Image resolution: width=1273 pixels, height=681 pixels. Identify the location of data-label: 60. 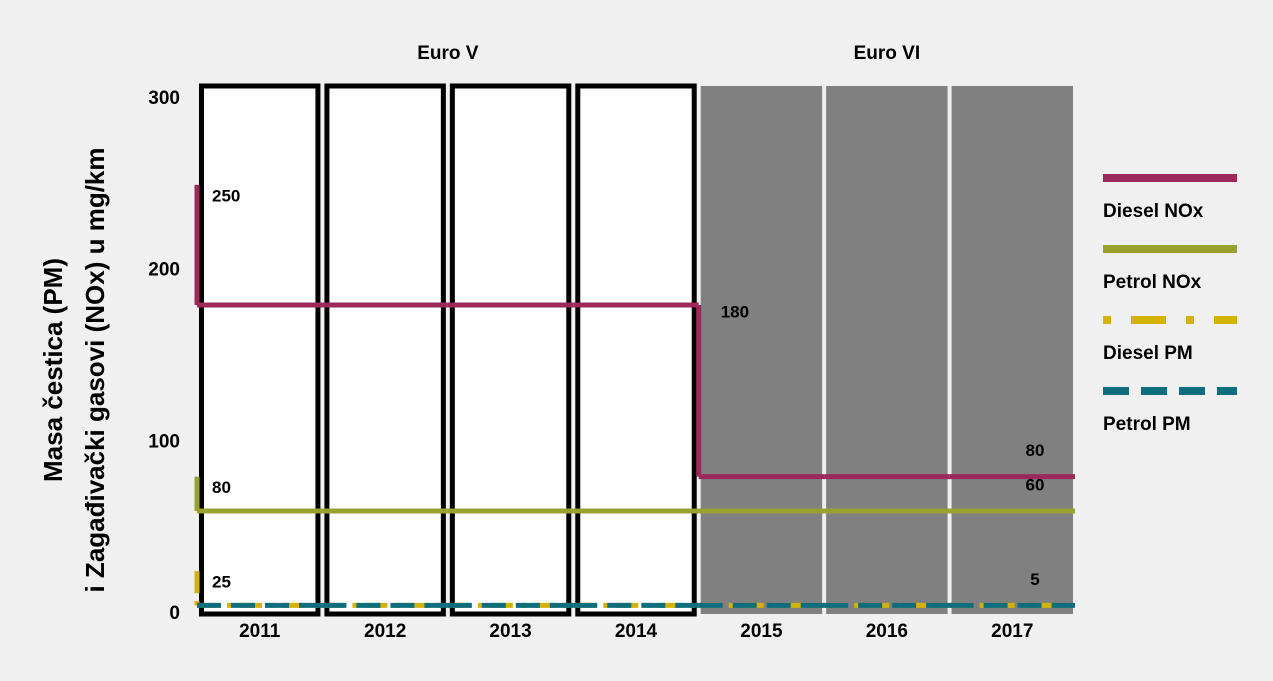
(1035, 484).